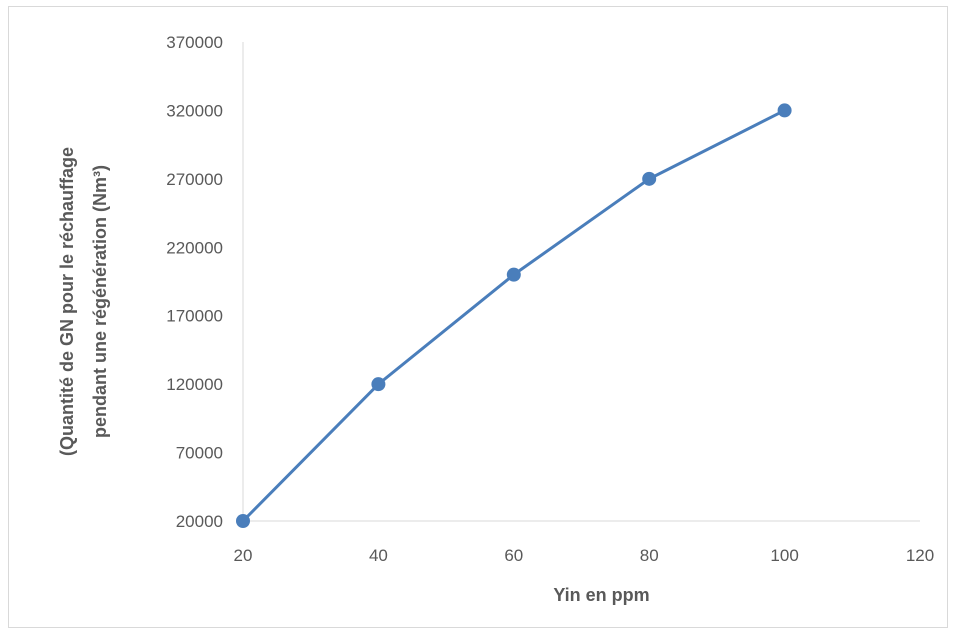  What do you see at coordinates (194, 384) in the screenshot?
I see `y-tick-label: 120000` at bounding box center [194, 384].